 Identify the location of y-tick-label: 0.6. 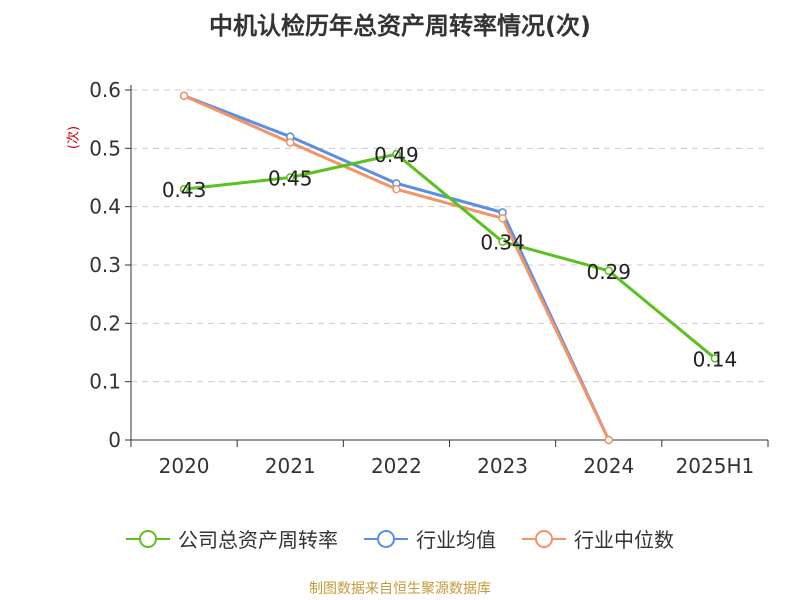
(105, 90).